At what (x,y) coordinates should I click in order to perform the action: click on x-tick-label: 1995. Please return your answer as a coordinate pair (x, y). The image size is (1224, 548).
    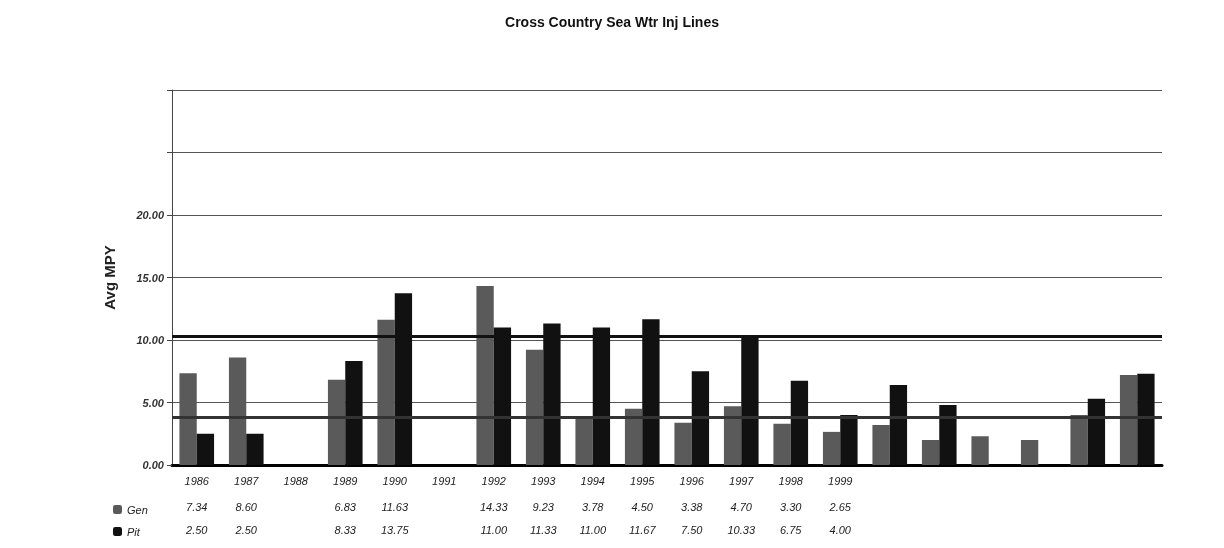
    Looking at the image, I should click on (643, 480).